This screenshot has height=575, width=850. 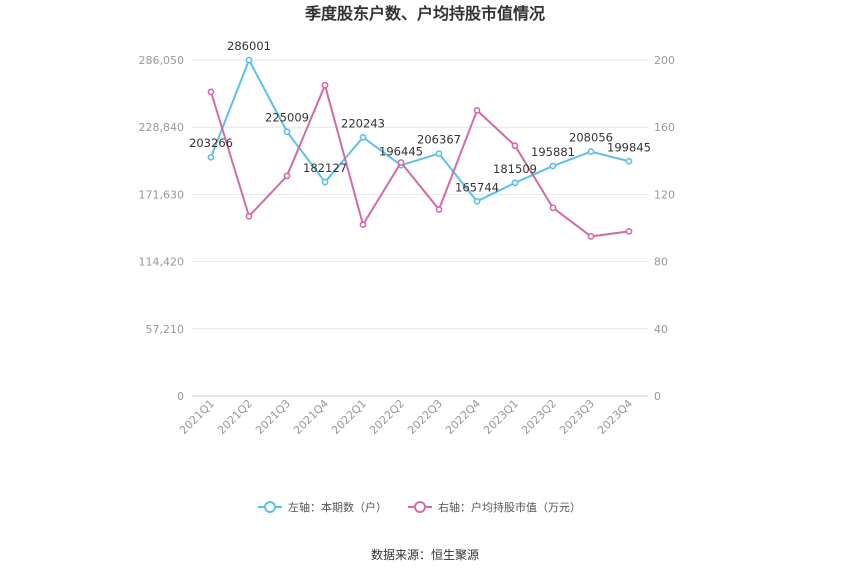 What do you see at coordinates (661, 262) in the screenshot?
I see `right-tick-label: 80` at bounding box center [661, 262].